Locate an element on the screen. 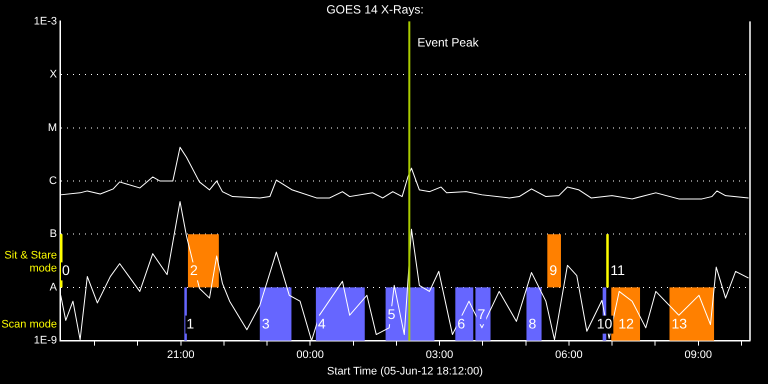 This screenshot has width=768, height=384. annotation: 0 is located at coordinates (66, 270).